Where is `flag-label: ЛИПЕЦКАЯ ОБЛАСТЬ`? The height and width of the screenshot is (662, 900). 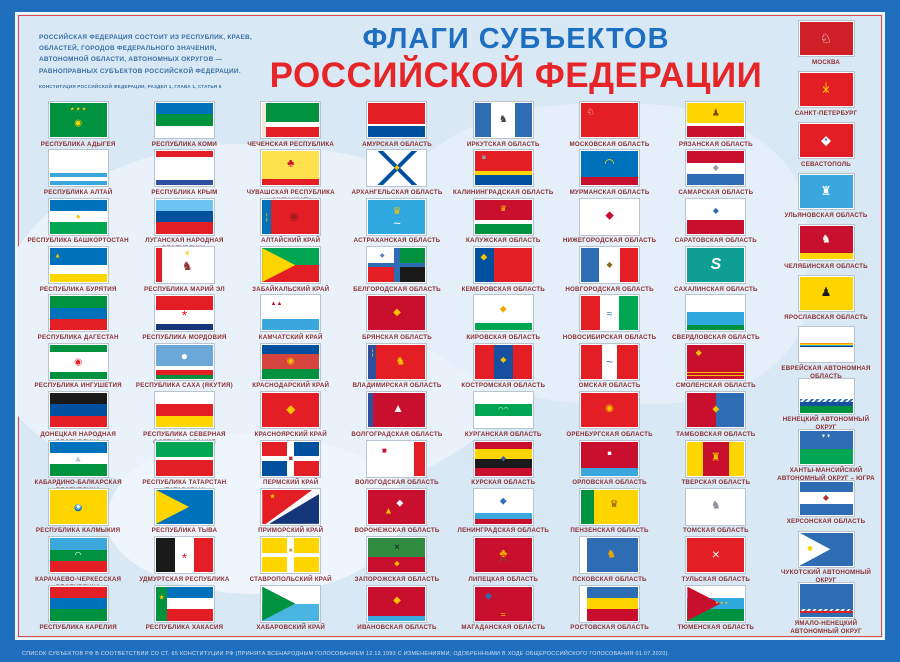
flag-label: ЛИПЕЦКАЯ ОБЛАСТЬ is located at coordinates (503, 579).